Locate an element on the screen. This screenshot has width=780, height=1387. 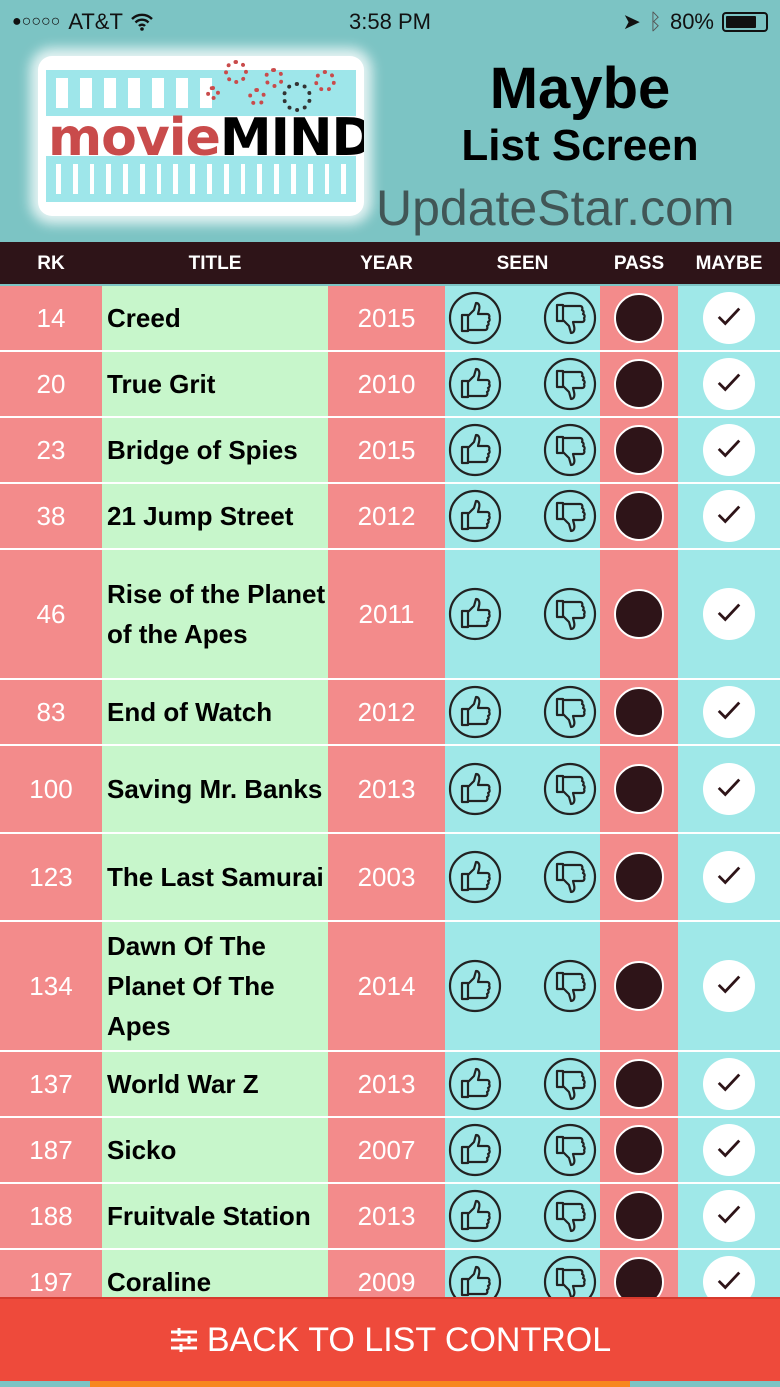
table-row: 100 Saving Mr. Banks 2013 is located at coordinates (390, 790).